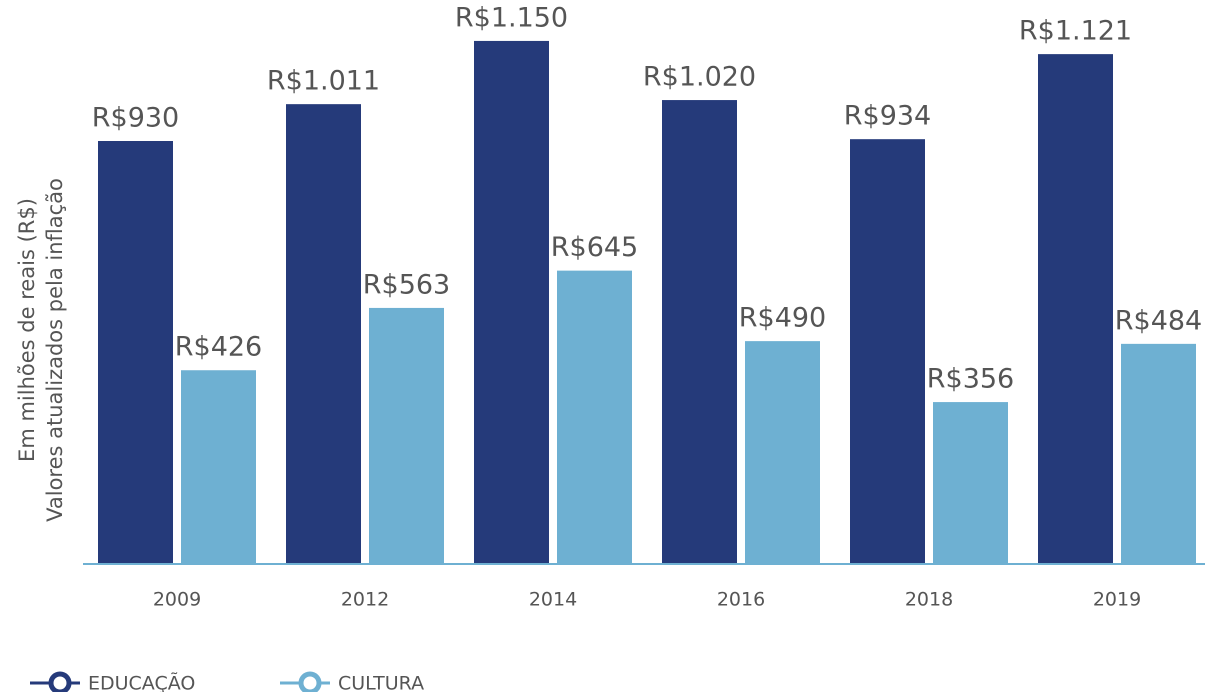 This screenshot has height=692, width=1222. I want to click on x-tick-label: 2014, so click(553, 600).